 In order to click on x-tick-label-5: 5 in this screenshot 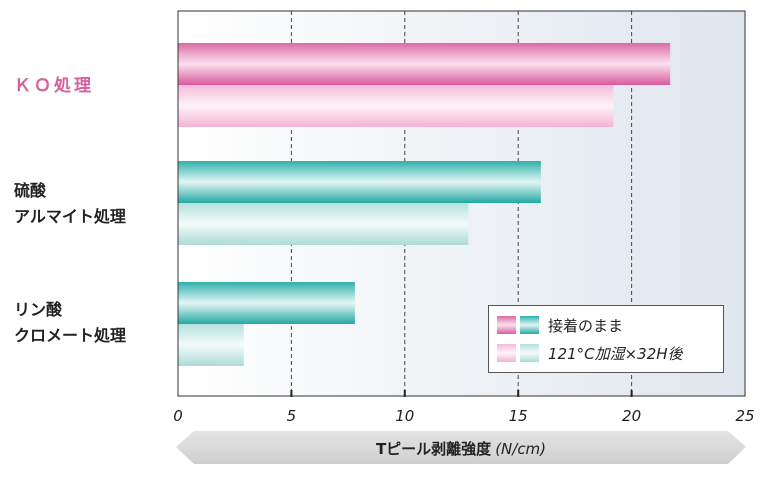, I will do `click(292, 416)`.